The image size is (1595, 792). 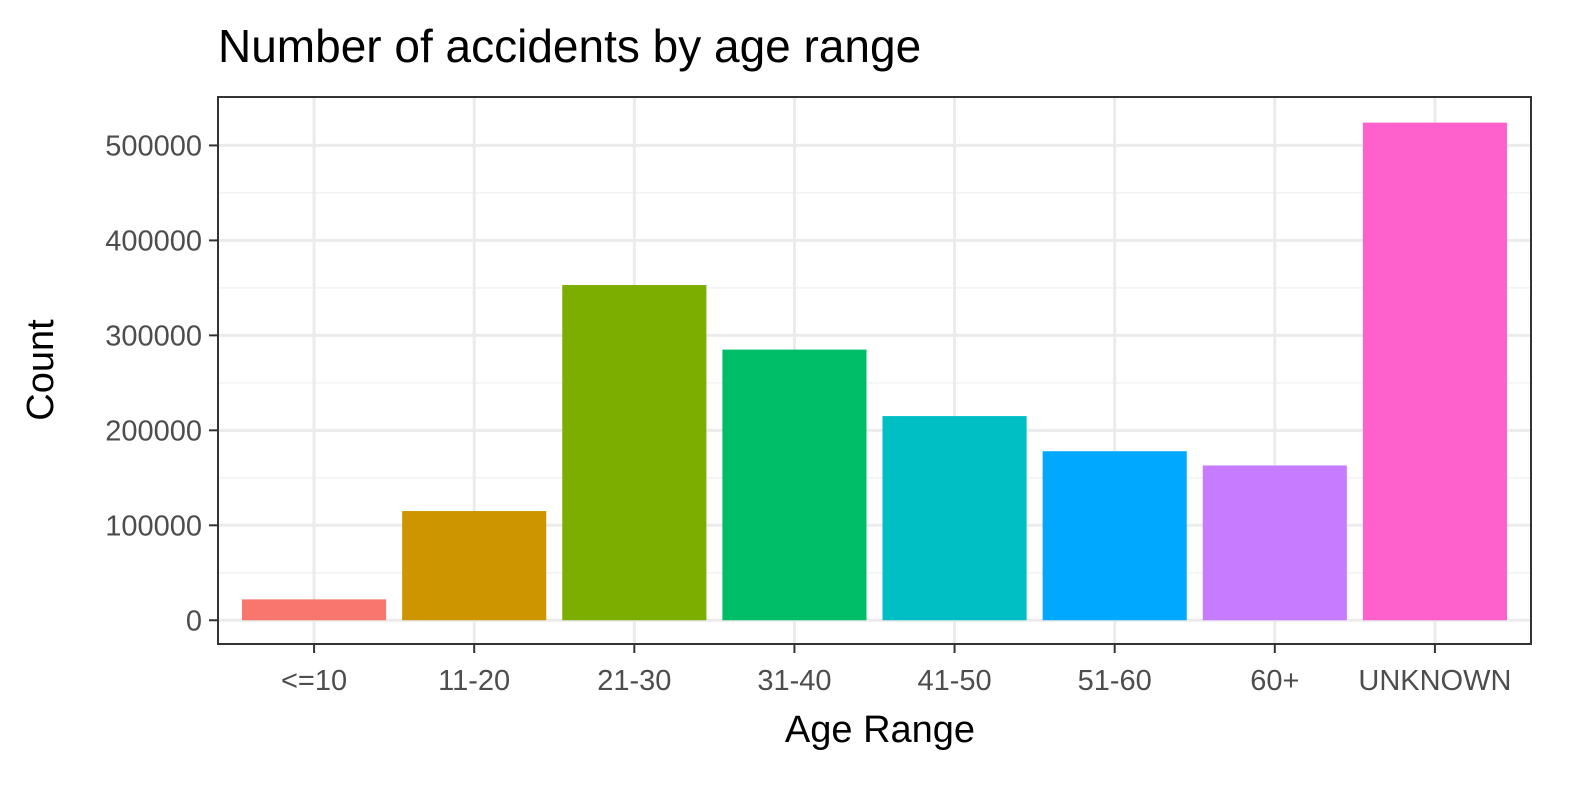 I want to click on x-tick-label: 31-40, so click(x=794, y=681).